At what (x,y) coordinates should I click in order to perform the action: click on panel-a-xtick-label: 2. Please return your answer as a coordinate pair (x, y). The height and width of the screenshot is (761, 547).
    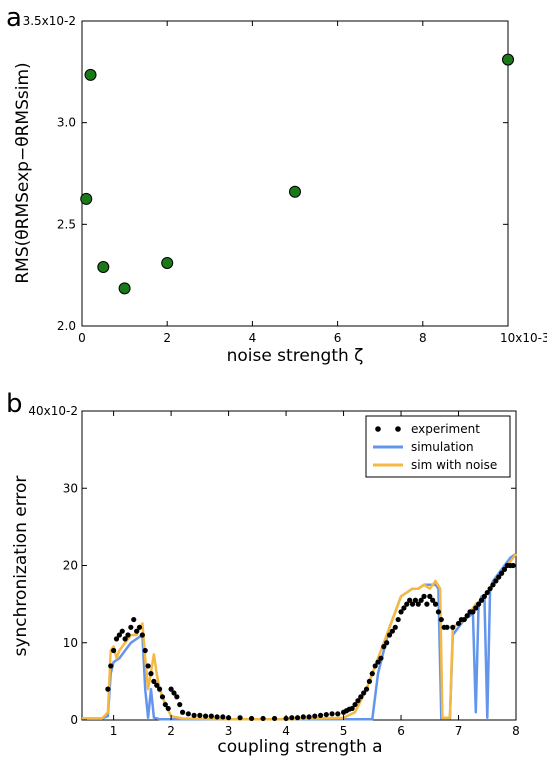
    Looking at the image, I should click on (167, 338).